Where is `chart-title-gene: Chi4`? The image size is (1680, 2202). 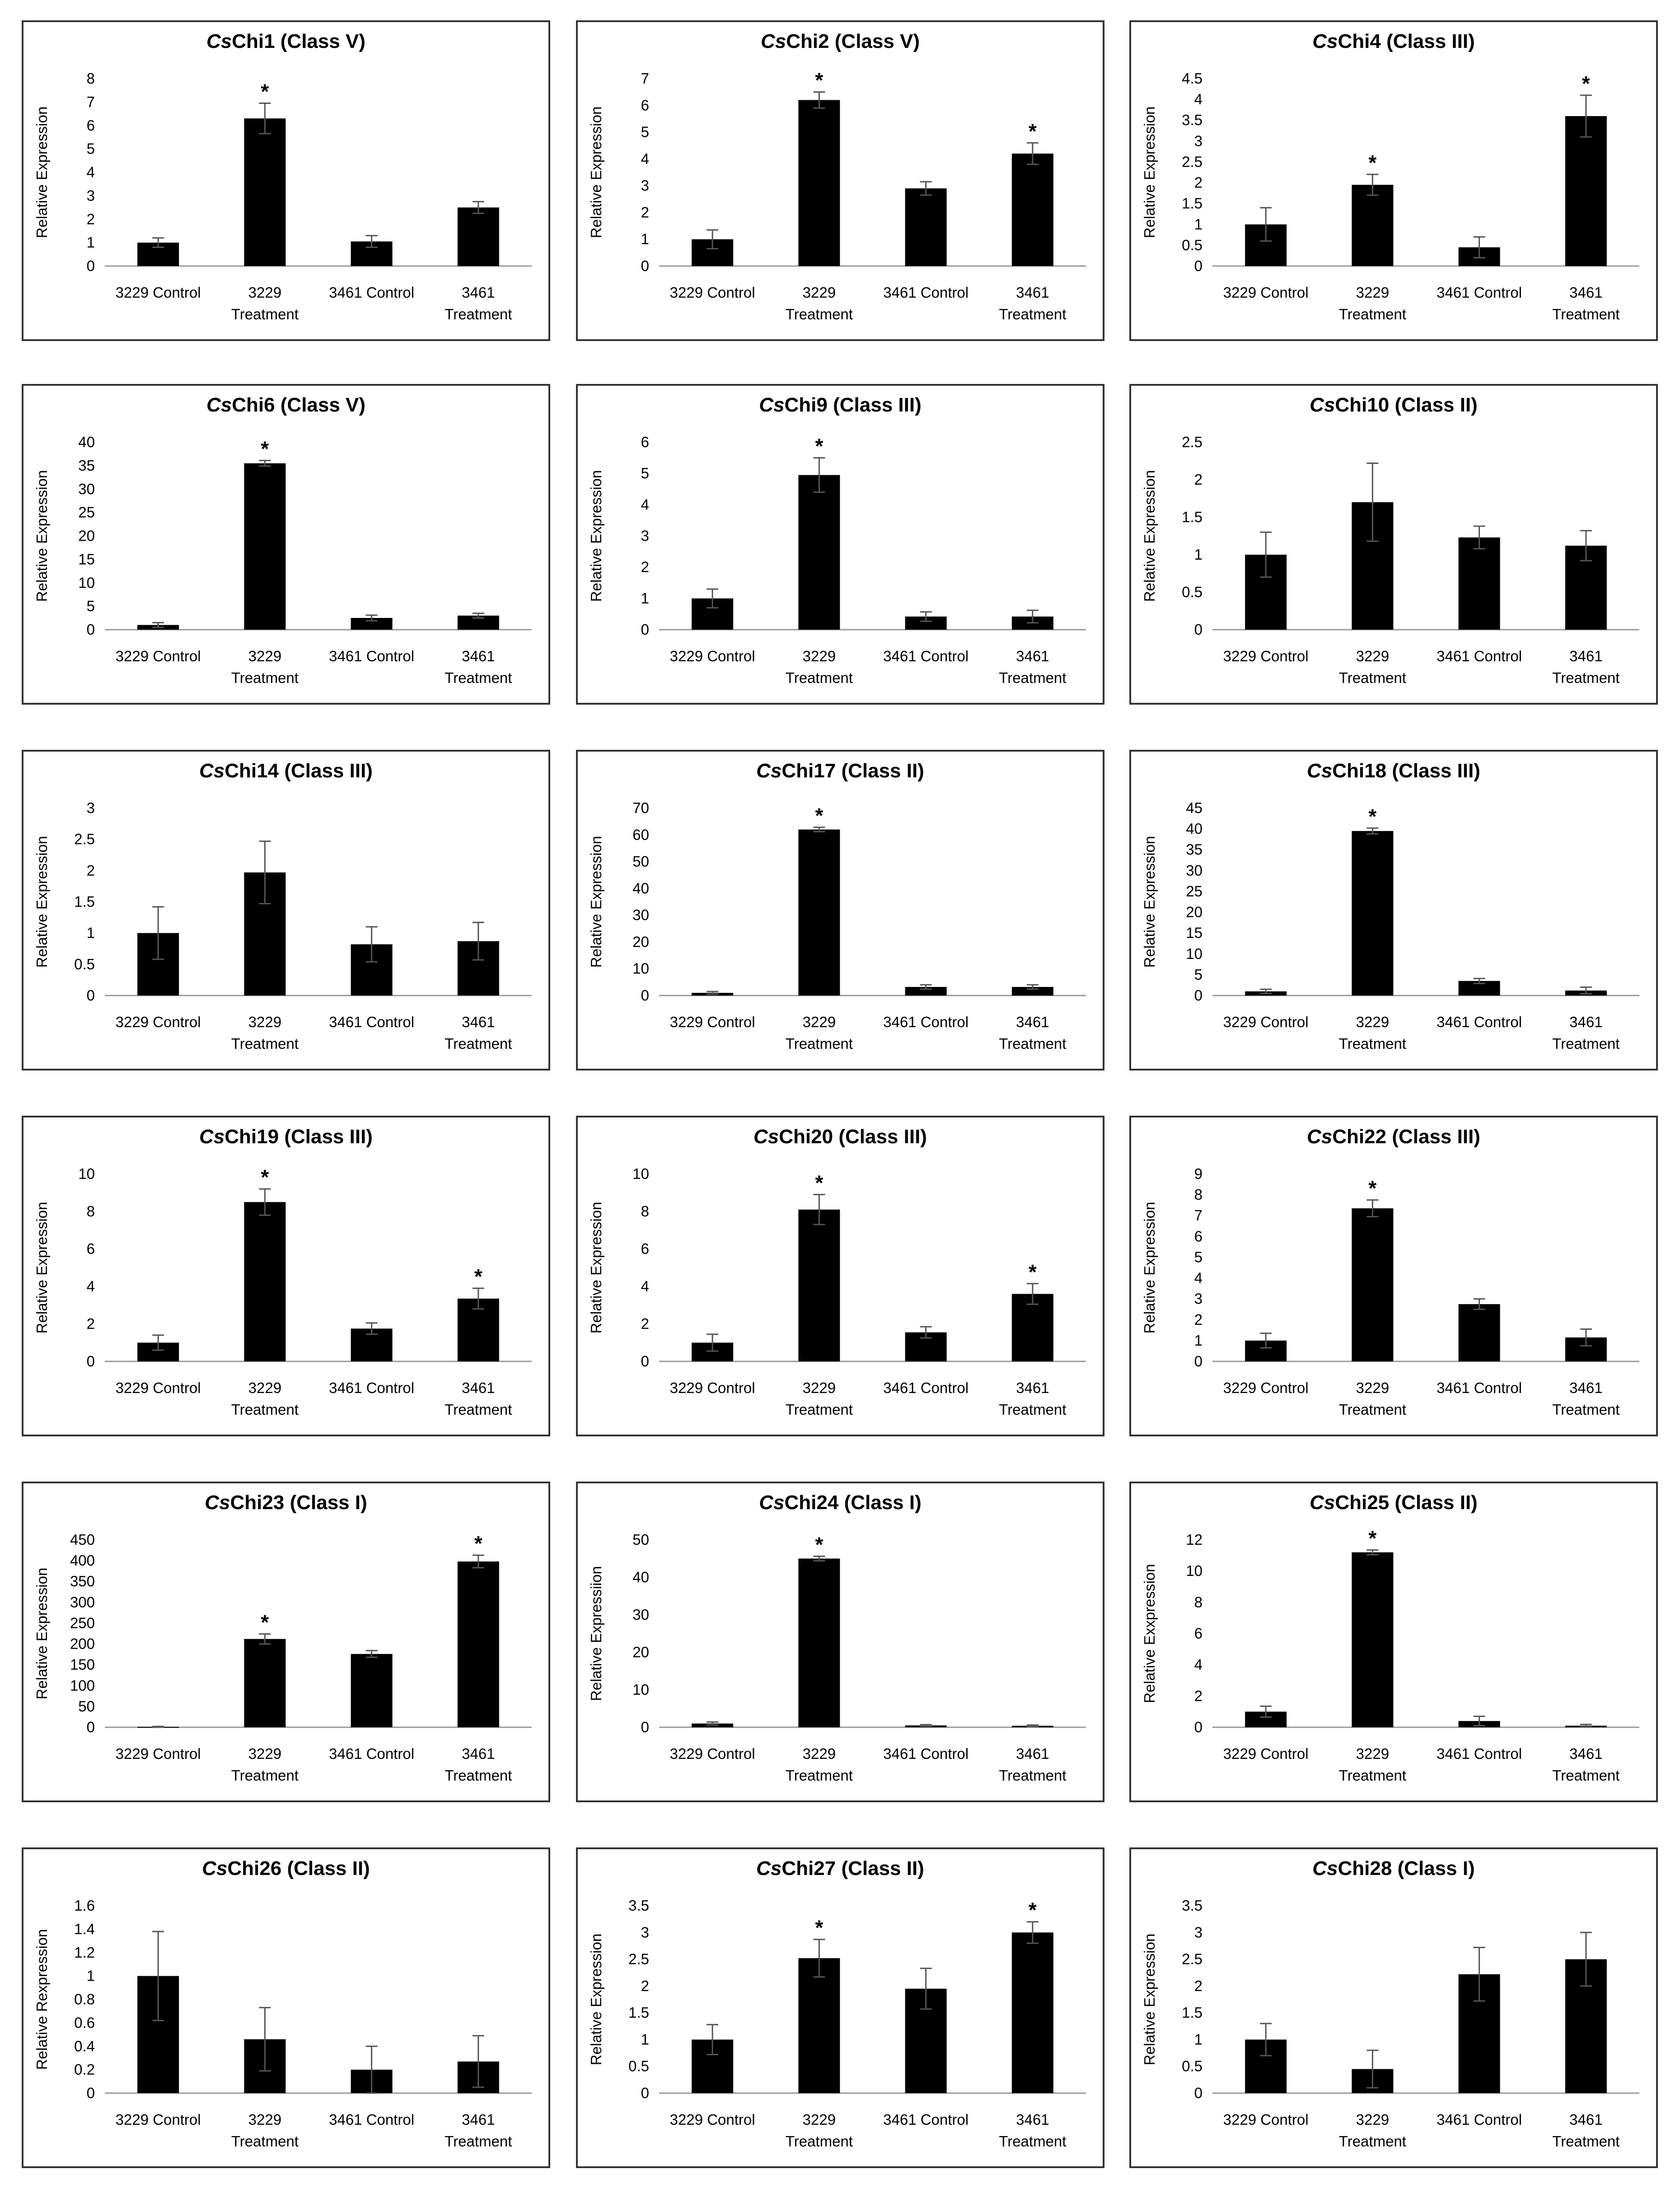
chart-title-gene: Chi4 is located at coordinates (1359, 41).